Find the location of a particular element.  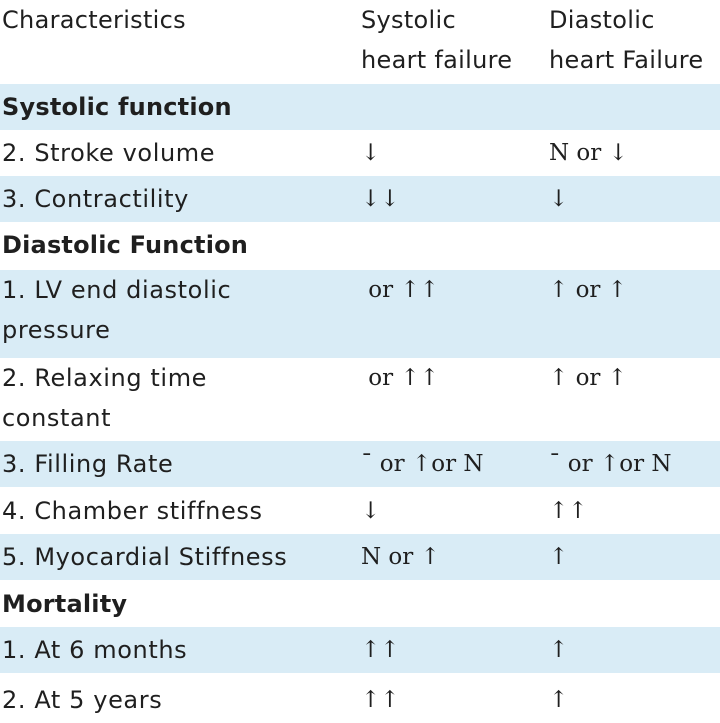

table-row: 1. At 6 months ↑↑ ↑ is located at coordinates (360, 650).